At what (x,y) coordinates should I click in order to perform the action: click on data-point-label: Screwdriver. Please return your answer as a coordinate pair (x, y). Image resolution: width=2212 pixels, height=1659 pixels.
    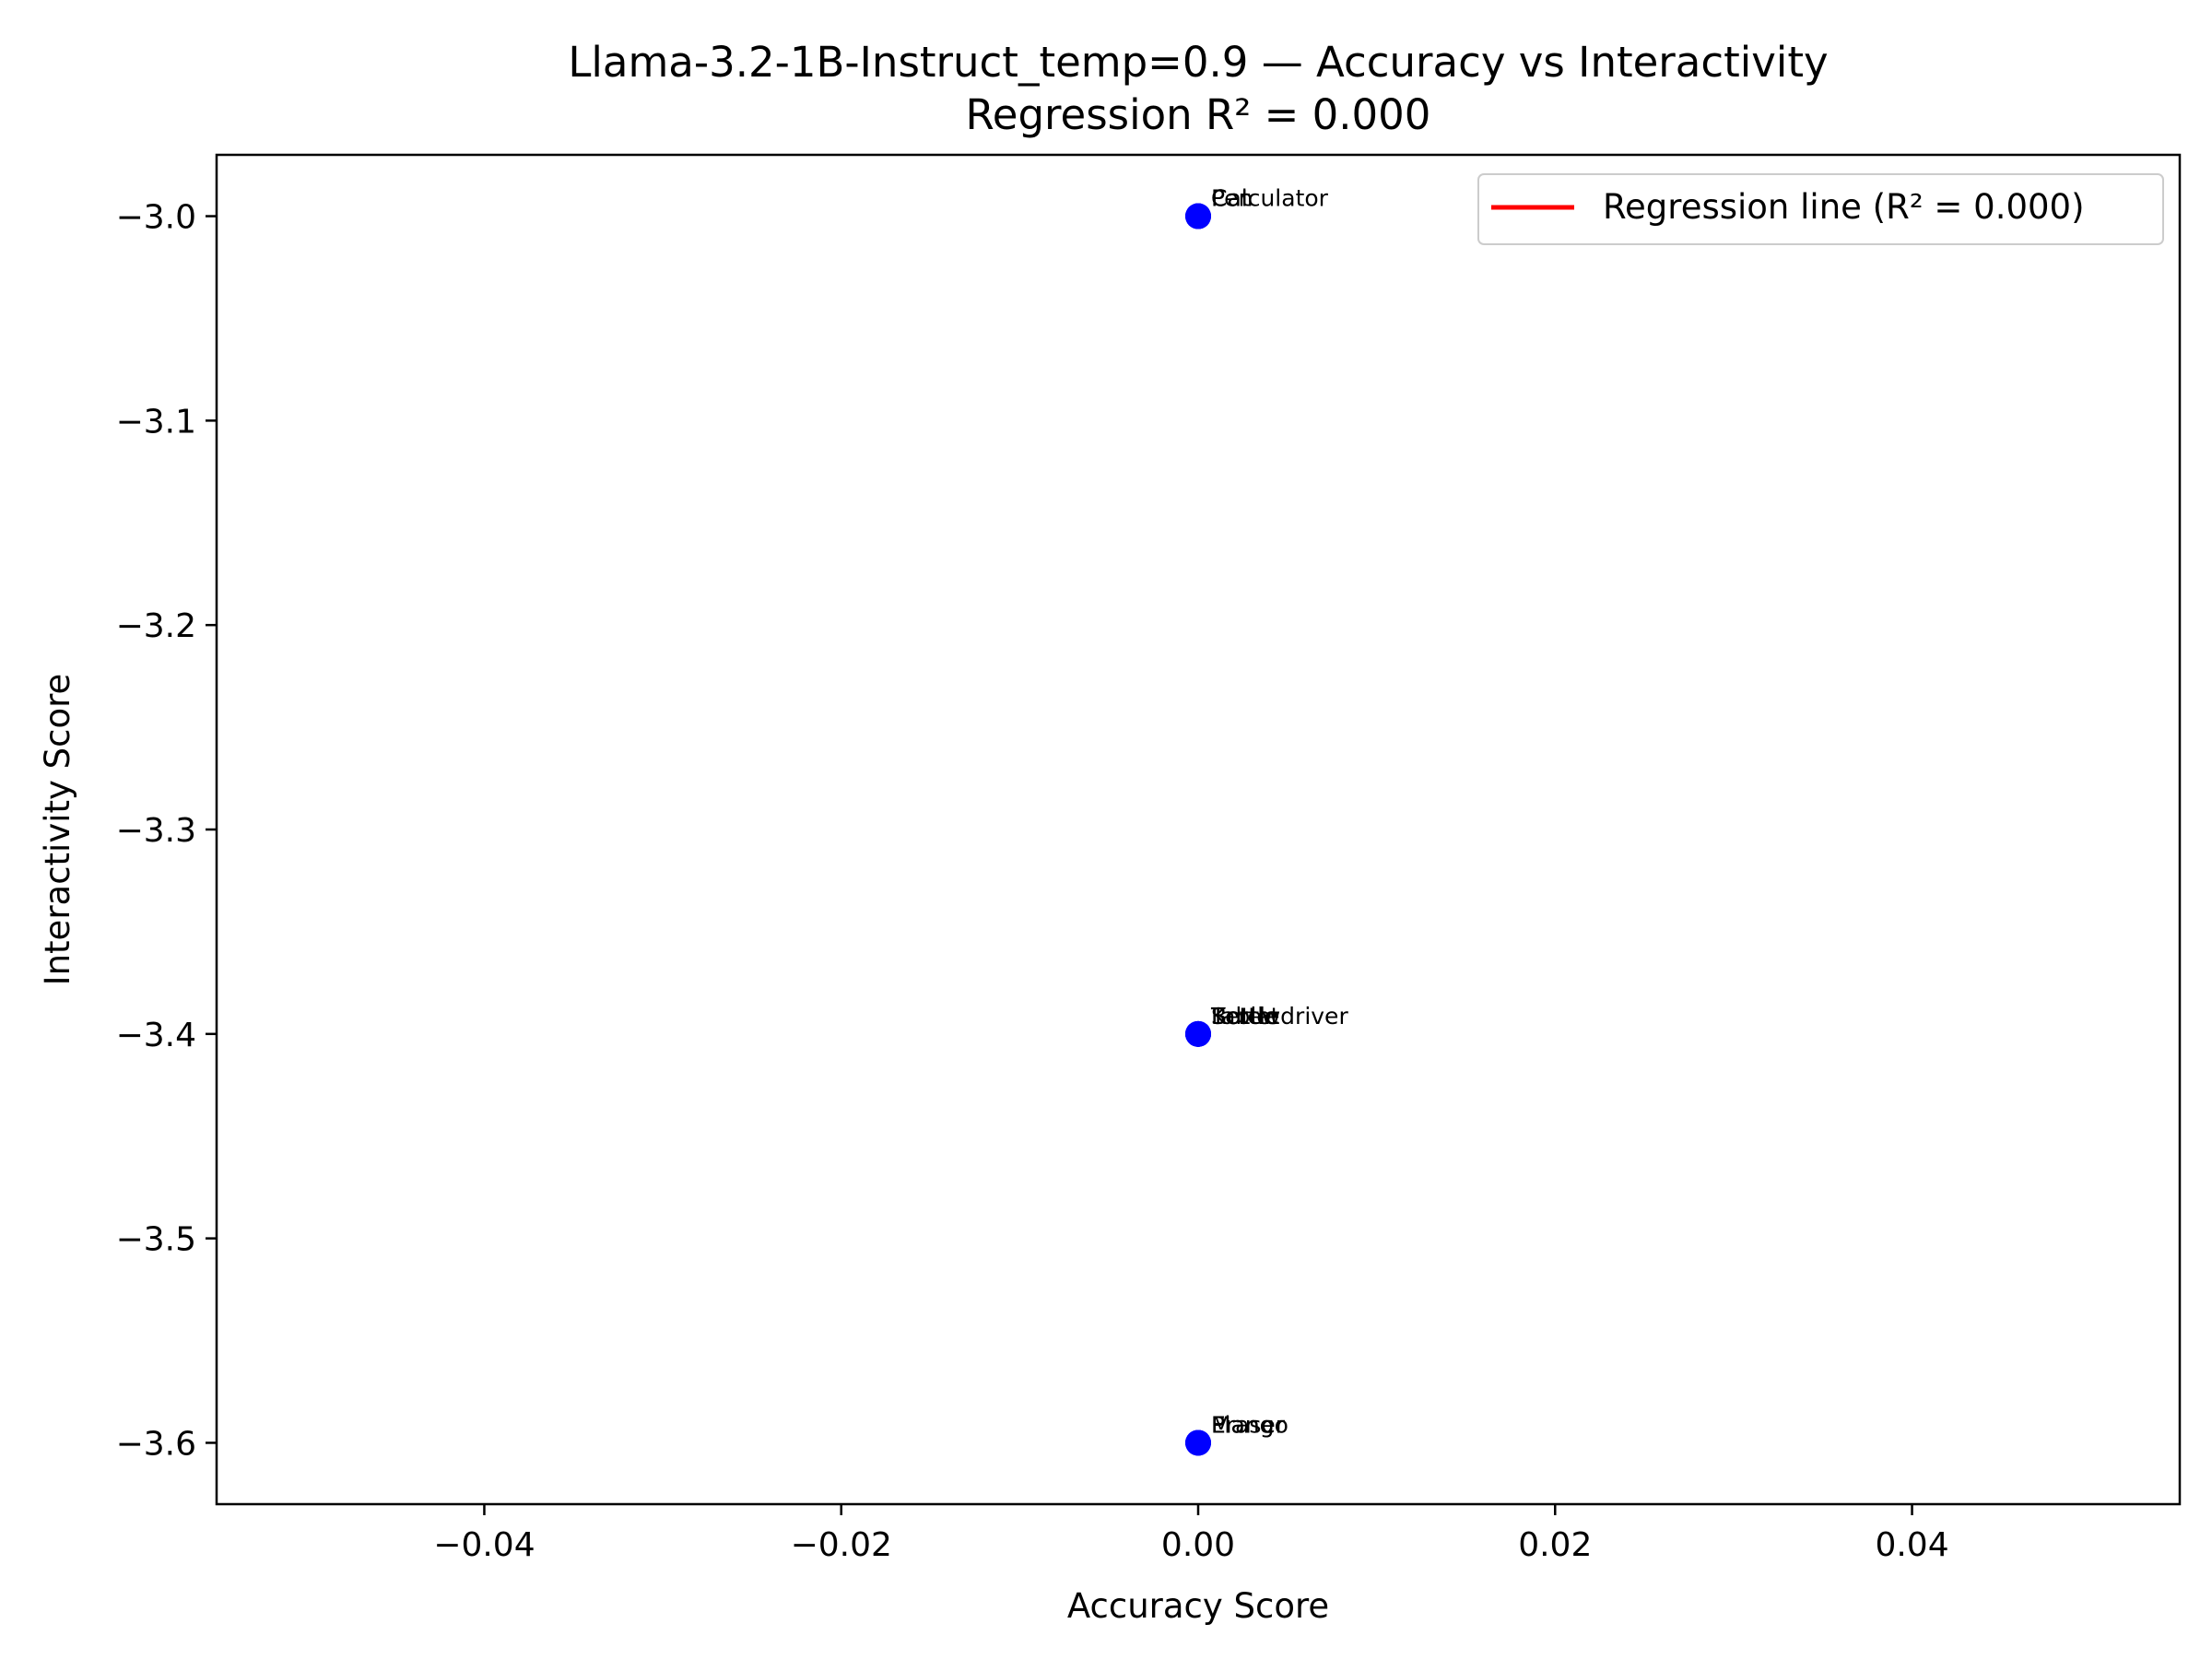
    Looking at the image, I should click on (1279, 1016).